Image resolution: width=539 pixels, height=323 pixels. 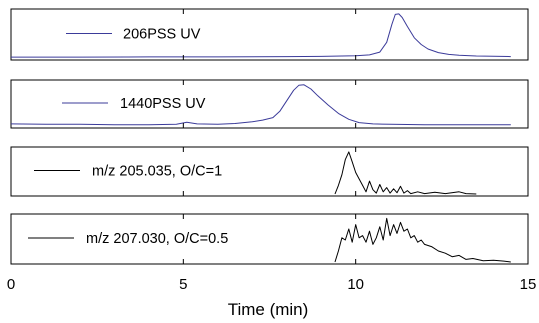 I want to click on panel-frame, so click(x=269, y=104).